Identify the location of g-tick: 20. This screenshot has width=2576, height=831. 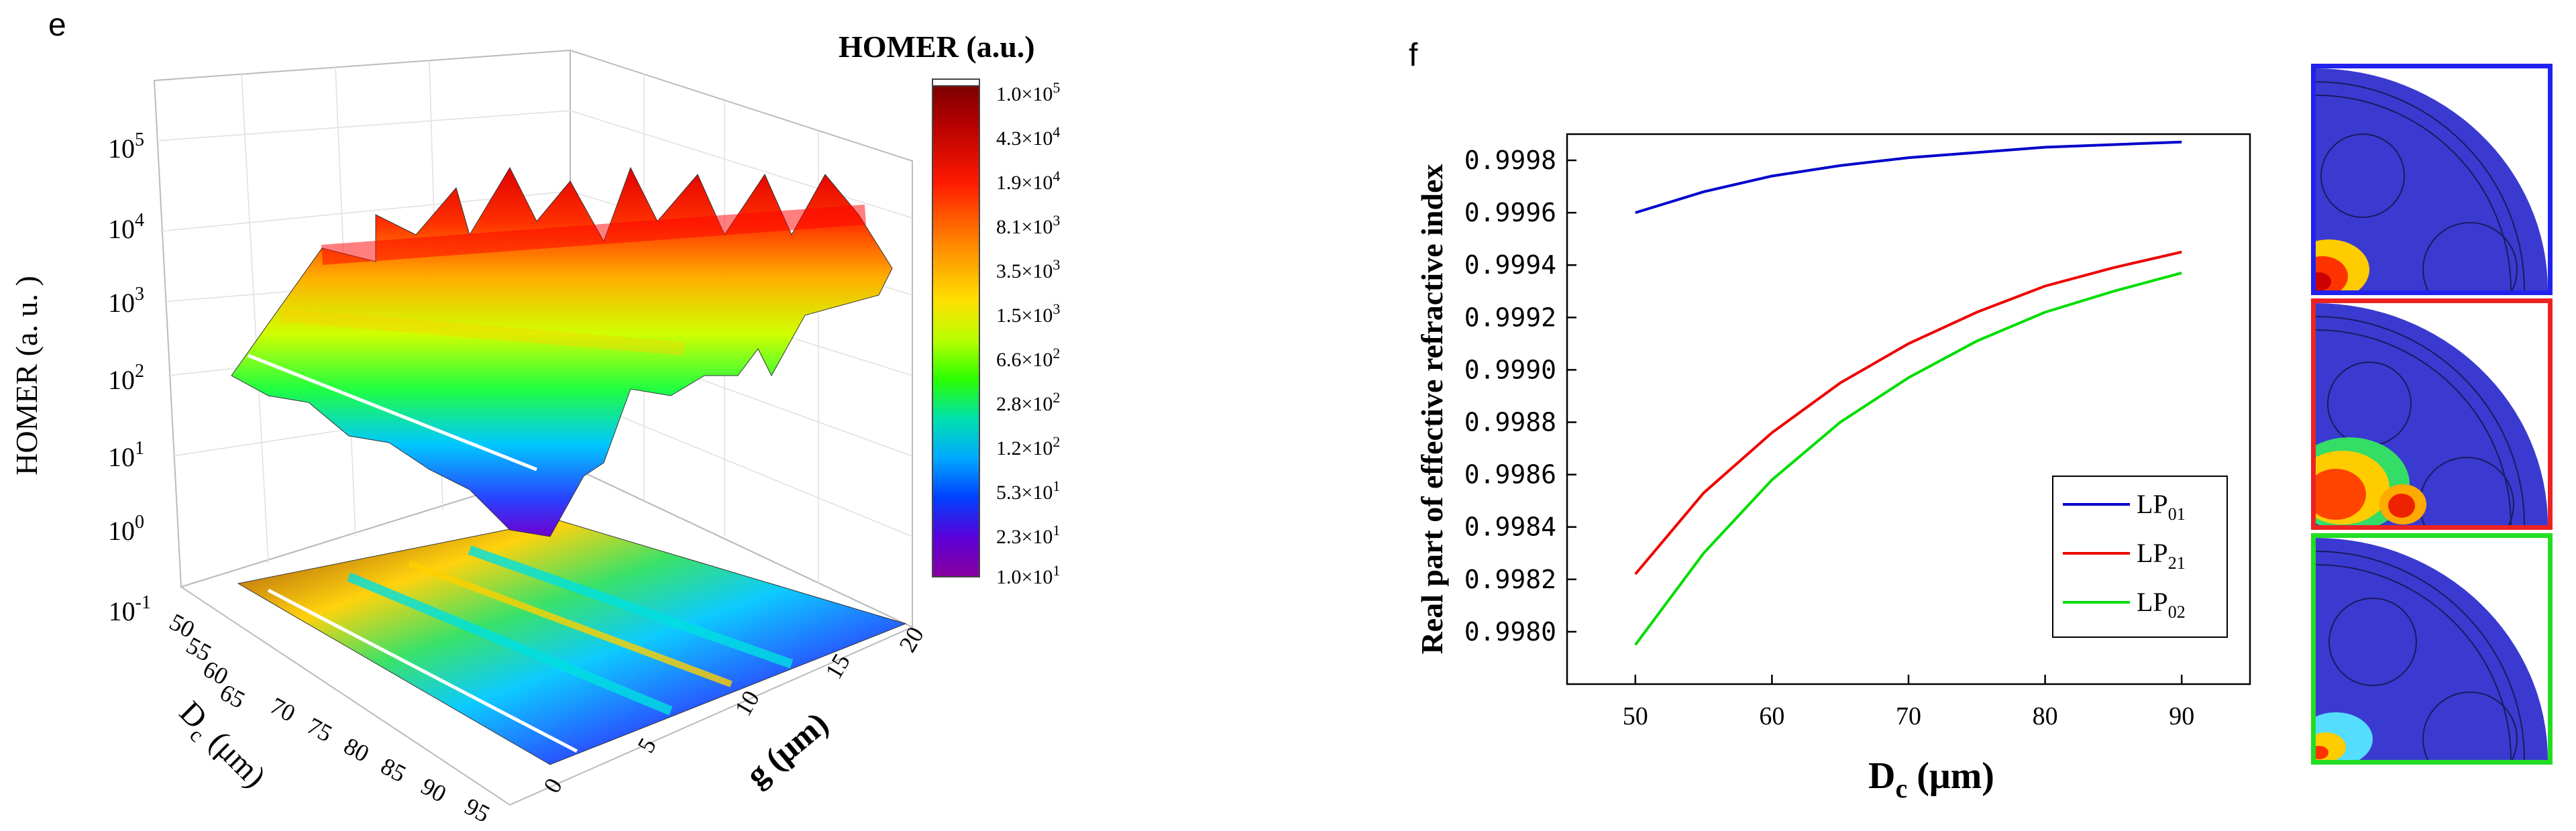
(911, 640).